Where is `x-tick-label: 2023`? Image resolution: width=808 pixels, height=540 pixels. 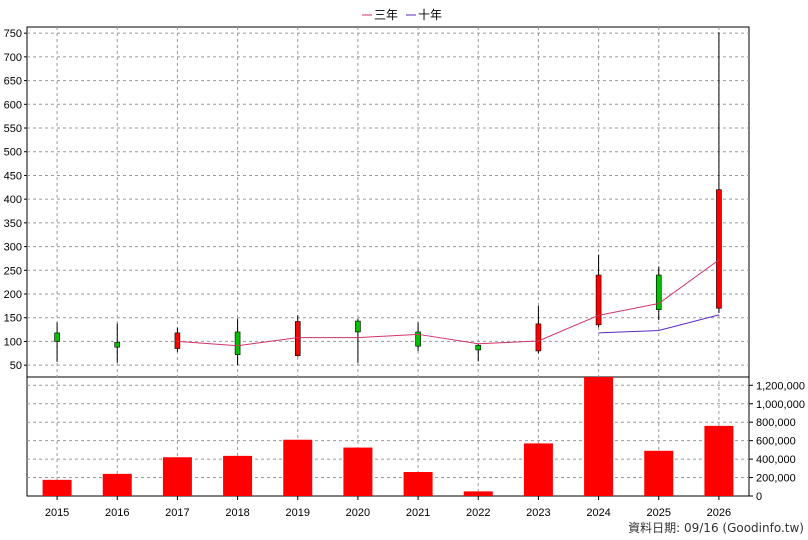
x-tick-label: 2023 is located at coordinates (538, 513).